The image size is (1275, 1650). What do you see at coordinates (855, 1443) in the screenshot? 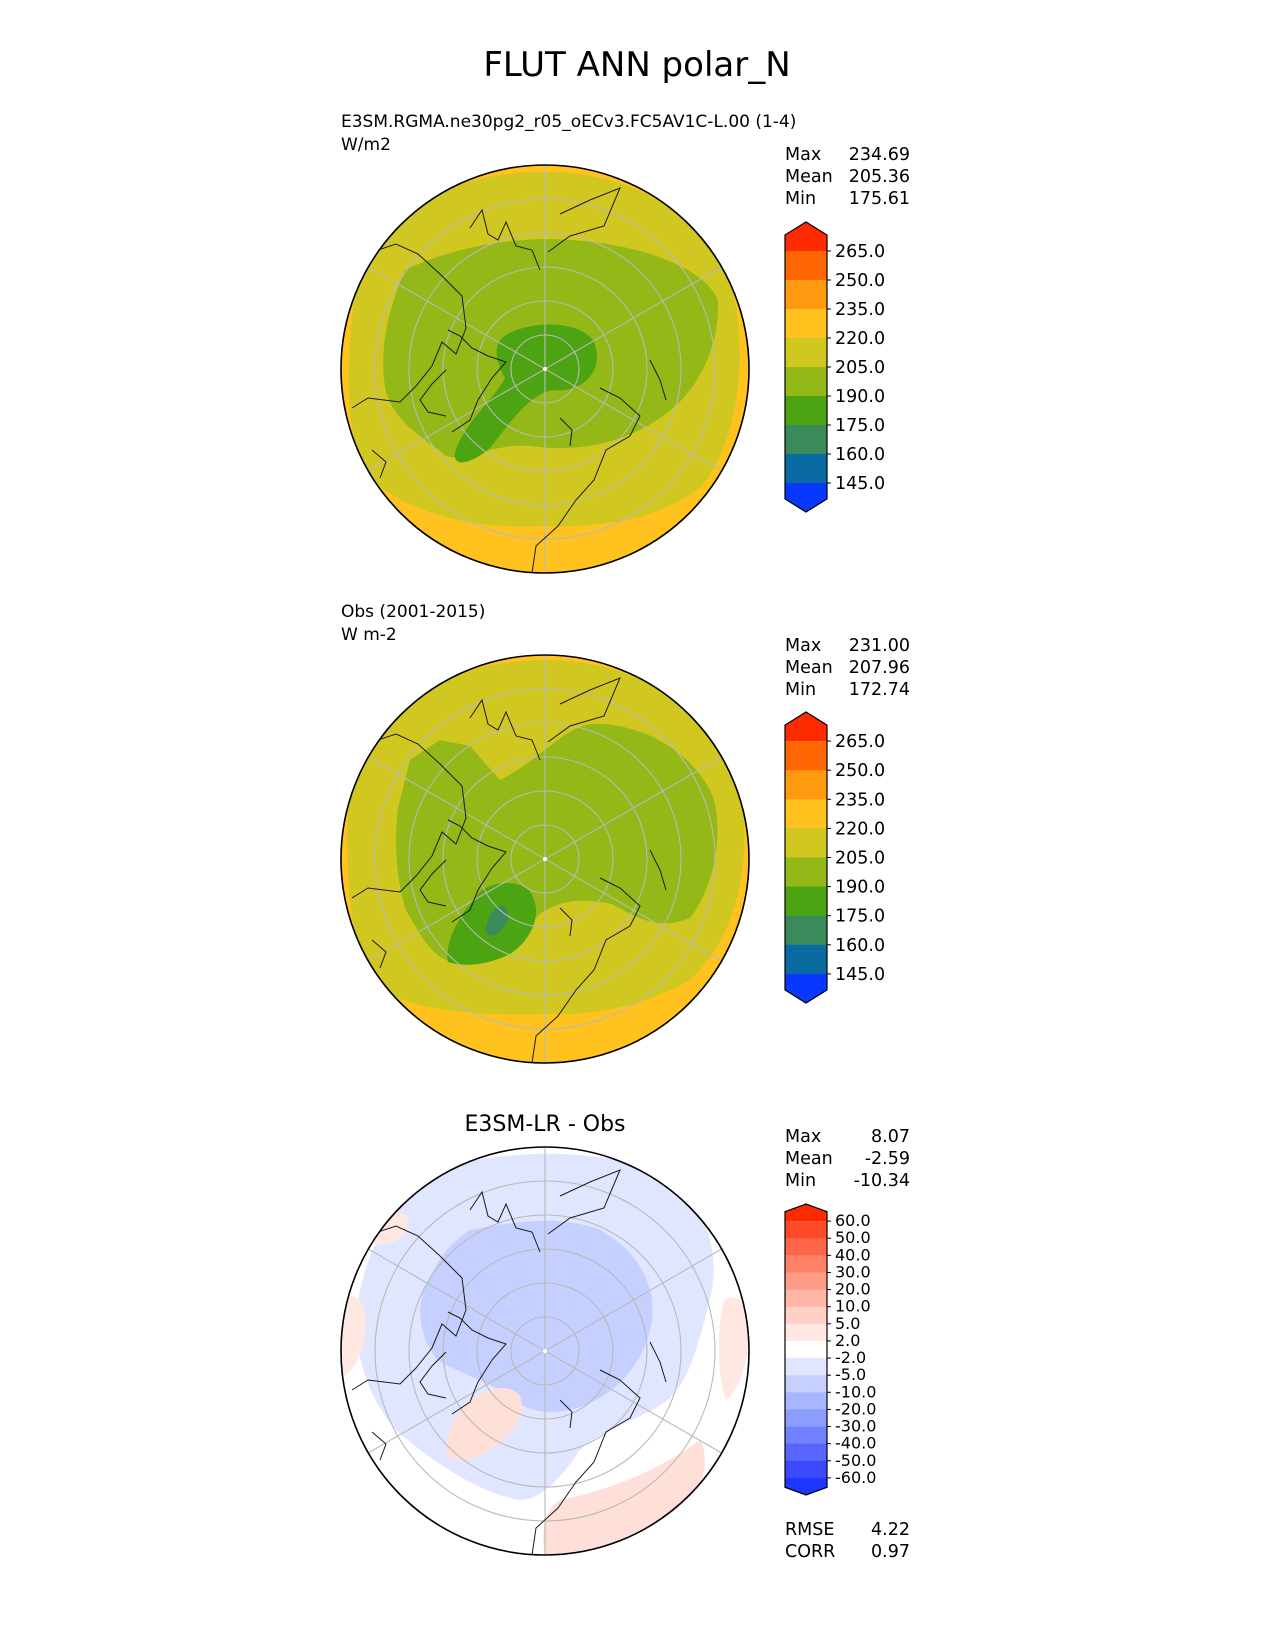
I see `colorbar-tick-label: -40.0` at bounding box center [855, 1443].